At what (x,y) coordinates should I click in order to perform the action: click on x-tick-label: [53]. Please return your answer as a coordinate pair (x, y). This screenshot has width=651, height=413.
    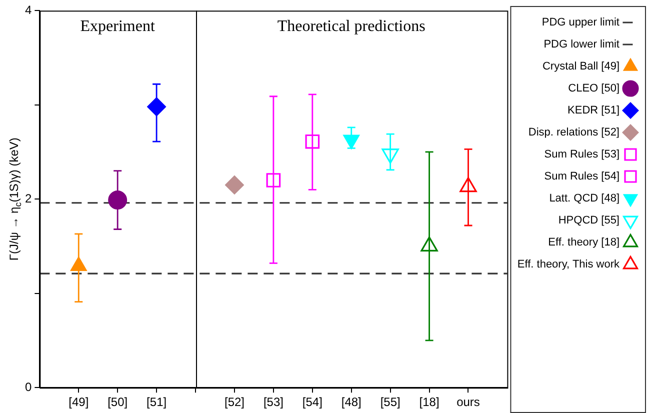
    Looking at the image, I should click on (273, 402).